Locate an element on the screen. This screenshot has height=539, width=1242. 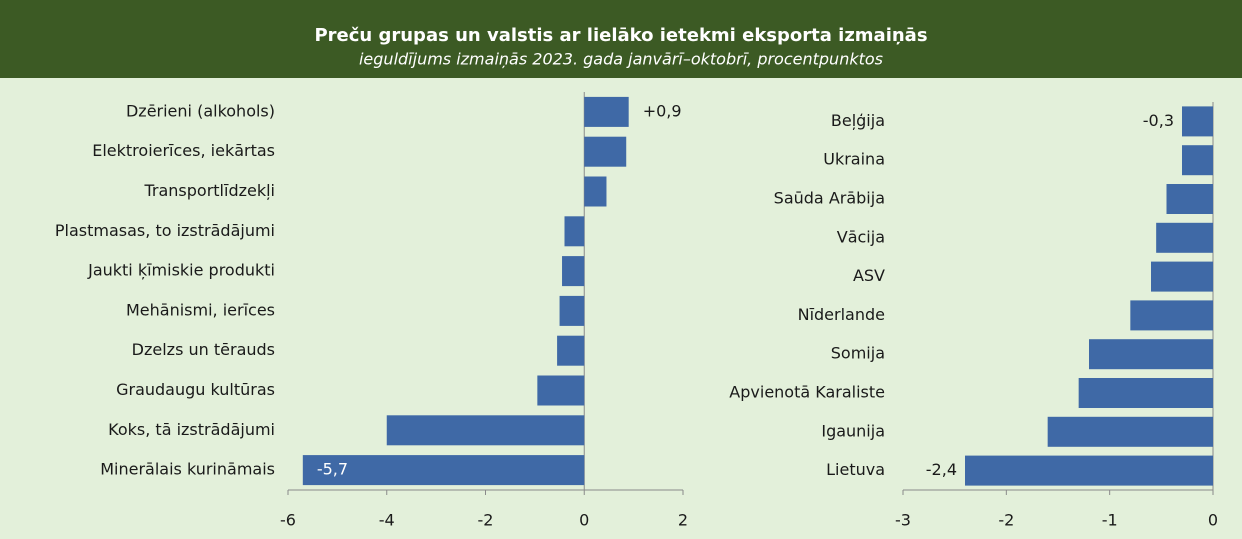
category-label: Koks, tā izstrādājumi is located at coordinates (191, 429).